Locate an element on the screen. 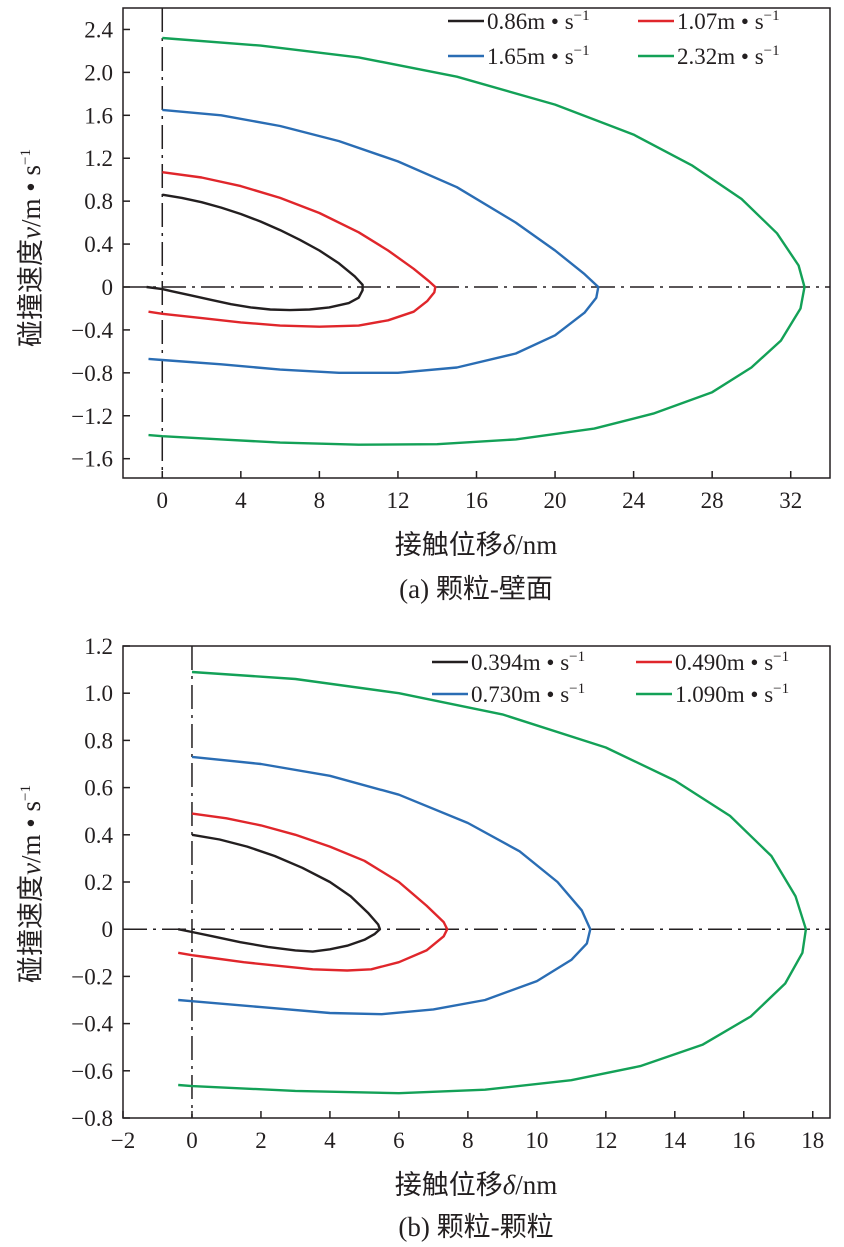 The width and height of the screenshot is (844, 1247). y-tick-label-a-5: 0.4 is located at coordinates (98, 244).